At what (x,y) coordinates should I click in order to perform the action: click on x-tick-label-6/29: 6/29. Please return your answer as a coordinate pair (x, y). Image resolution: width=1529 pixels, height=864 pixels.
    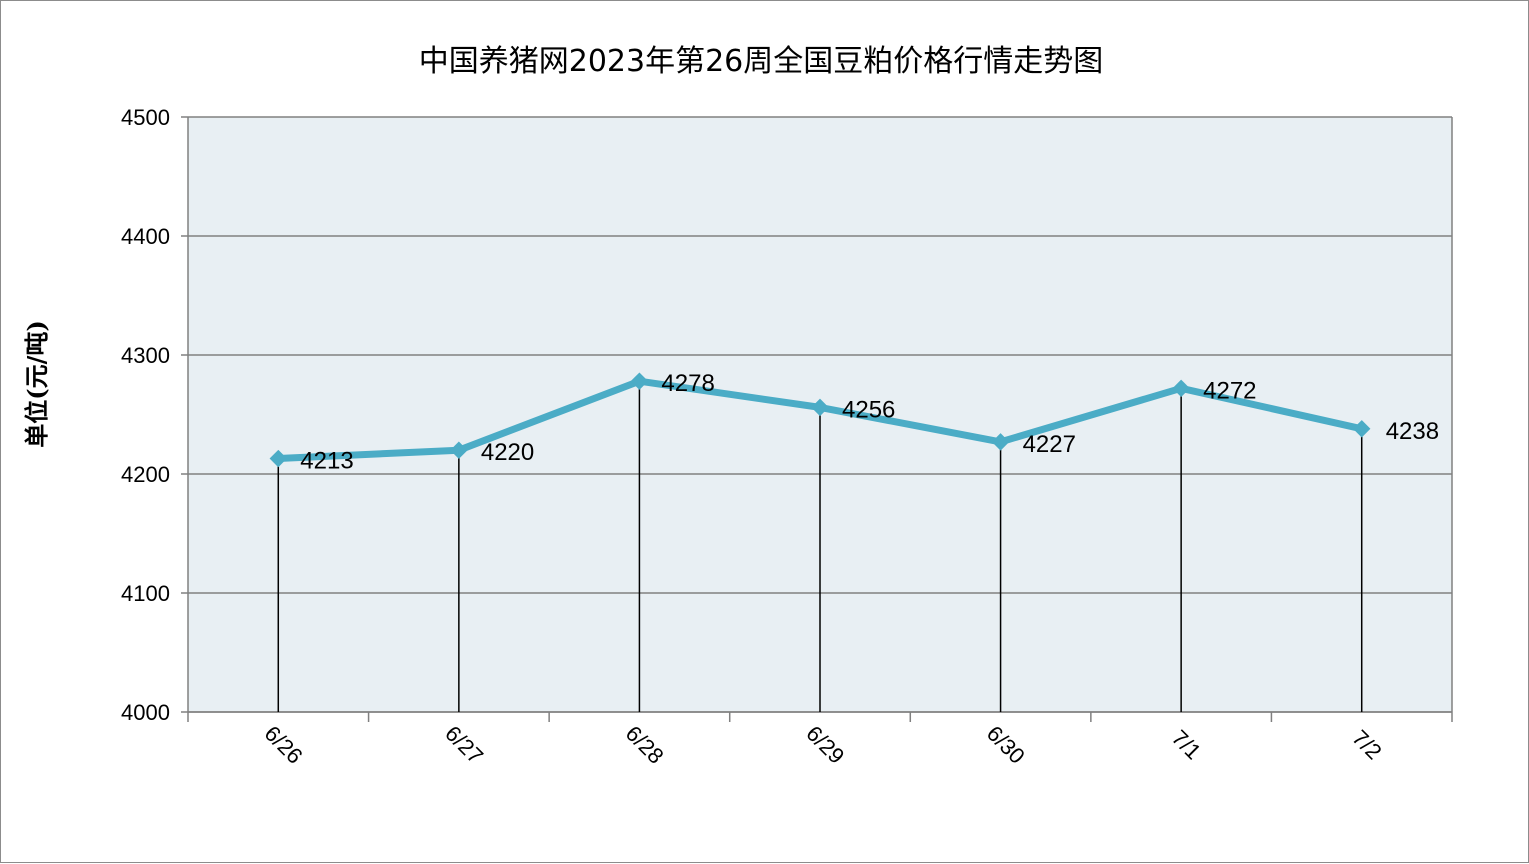
    Looking at the image, I should click on (825, 745).